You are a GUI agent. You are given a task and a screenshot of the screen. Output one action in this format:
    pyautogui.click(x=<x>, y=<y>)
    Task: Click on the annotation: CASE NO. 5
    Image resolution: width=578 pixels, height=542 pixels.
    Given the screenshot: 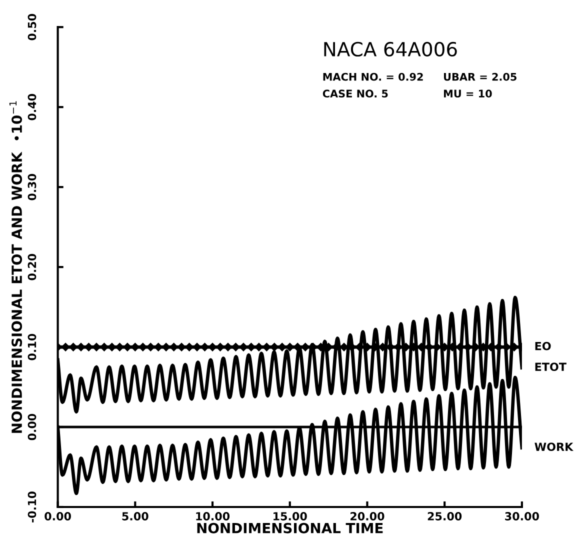 What is the action you would take?
    pyautogui.click(x=355, y=94)
    